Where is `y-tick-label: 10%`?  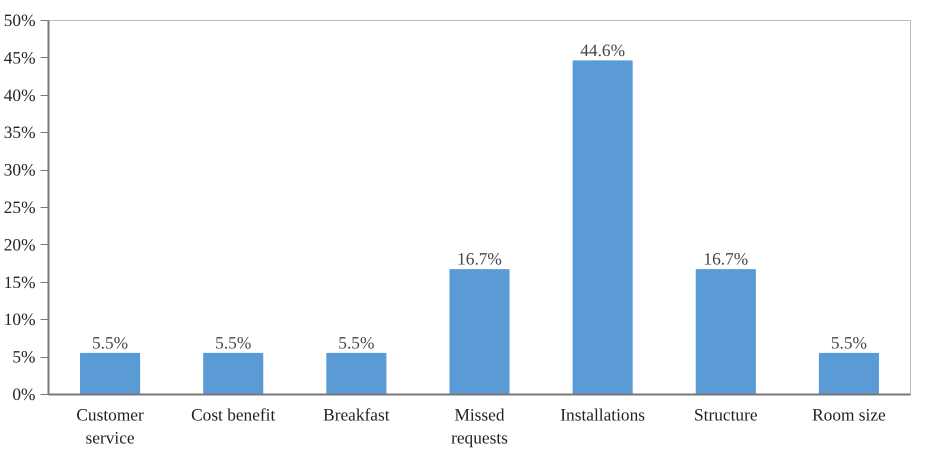
y-tick-label: 10% is located at coordinates (20, 320).